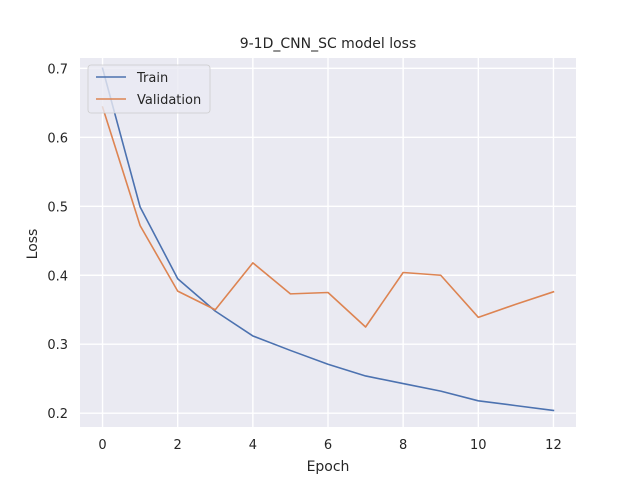  Describe the element at coordinates (178, 445) in the screenshot. I see `x-tick-label: 2` at that location.